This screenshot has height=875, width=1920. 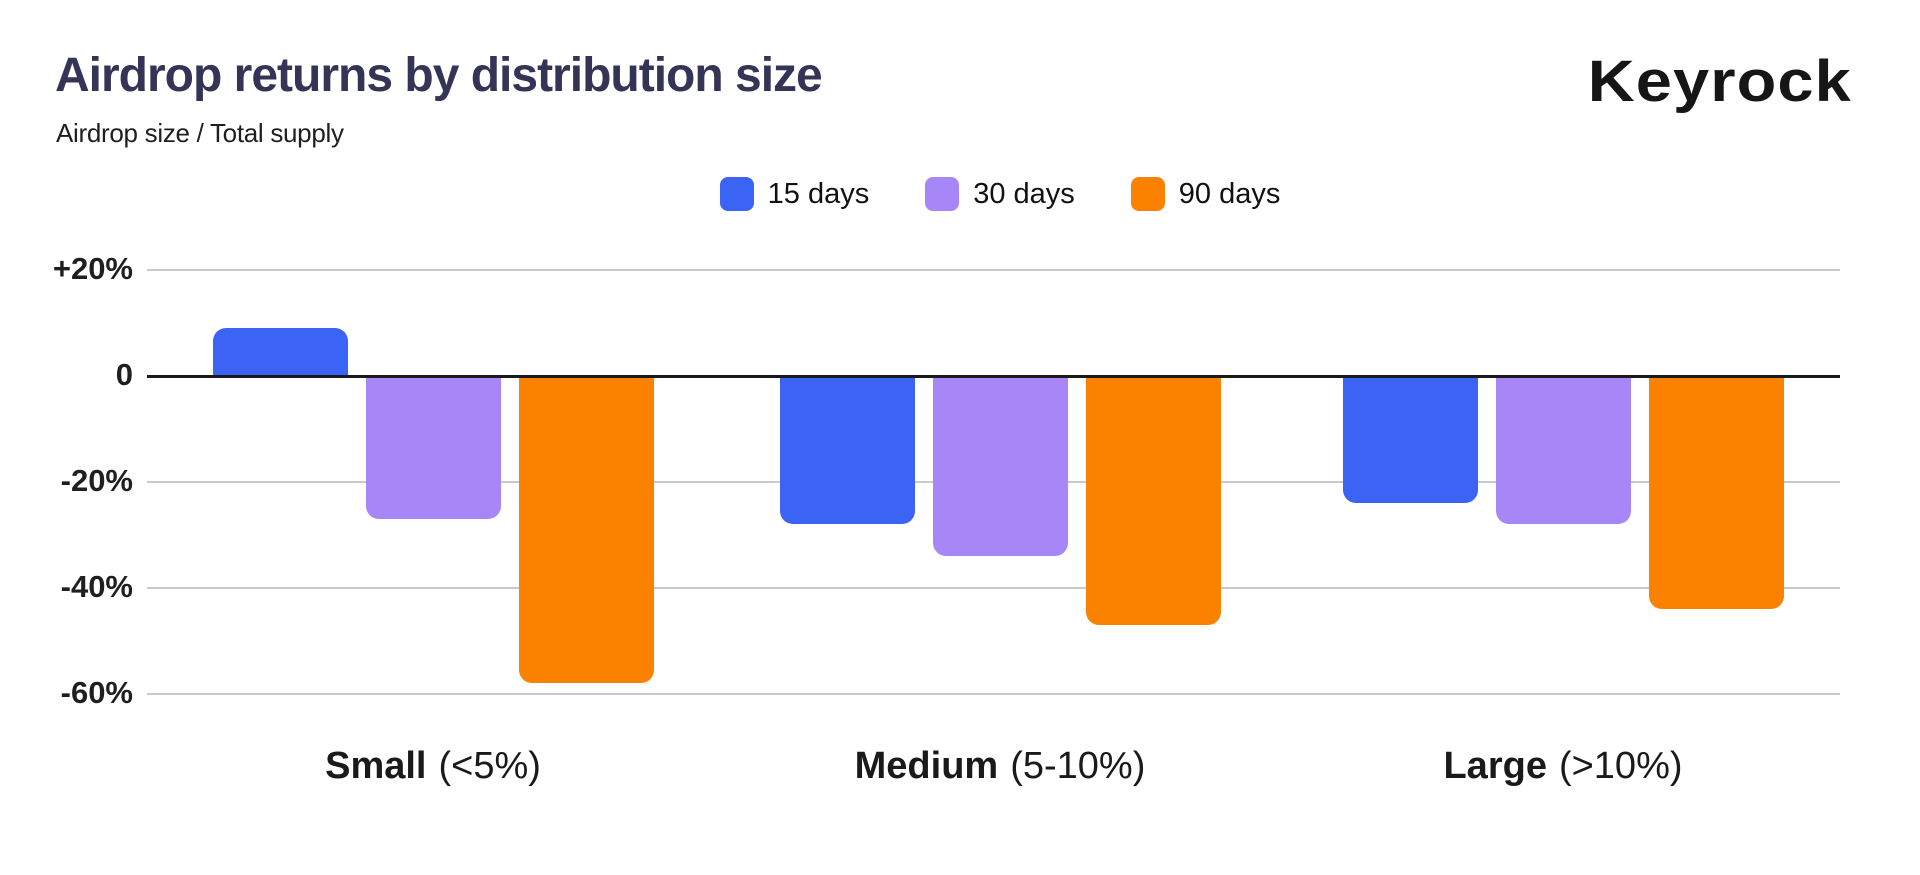 I want to click on category-name-large: Large, so click(x=1495, y=766).